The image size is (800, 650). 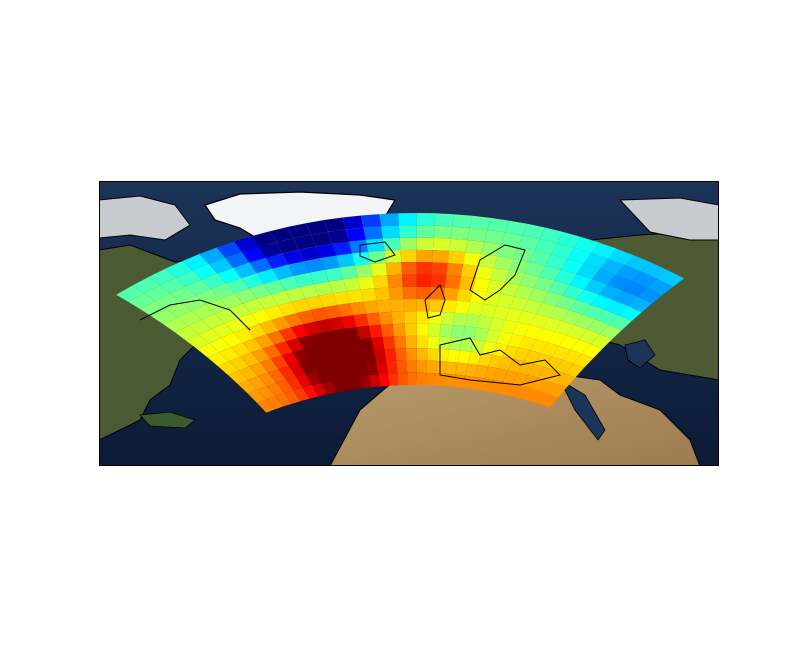 I want to click on coastlines, so click(x=350, y=313).